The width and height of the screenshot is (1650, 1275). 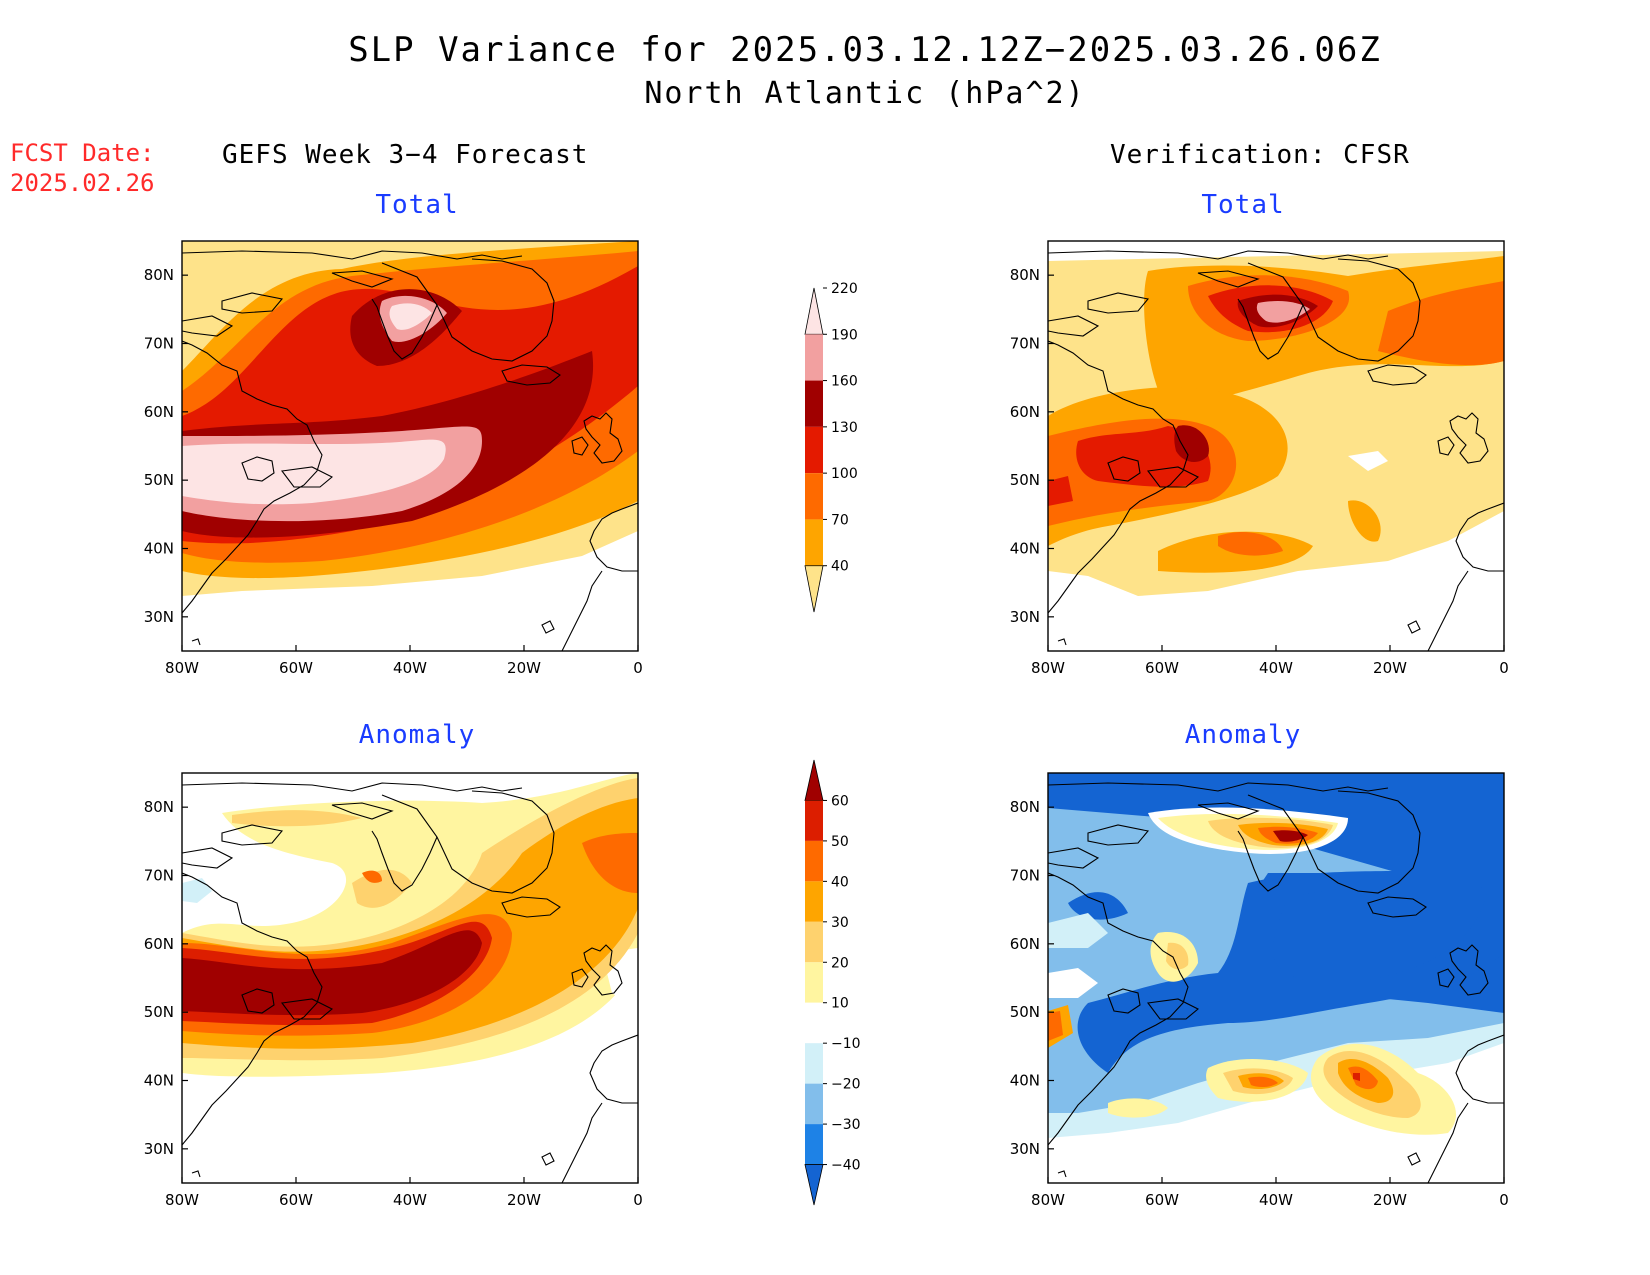 What do you see at coordinates (410, 978) in the screenshot?
I see `forecast-anomaly-contours` at bounding box center [410, 978].